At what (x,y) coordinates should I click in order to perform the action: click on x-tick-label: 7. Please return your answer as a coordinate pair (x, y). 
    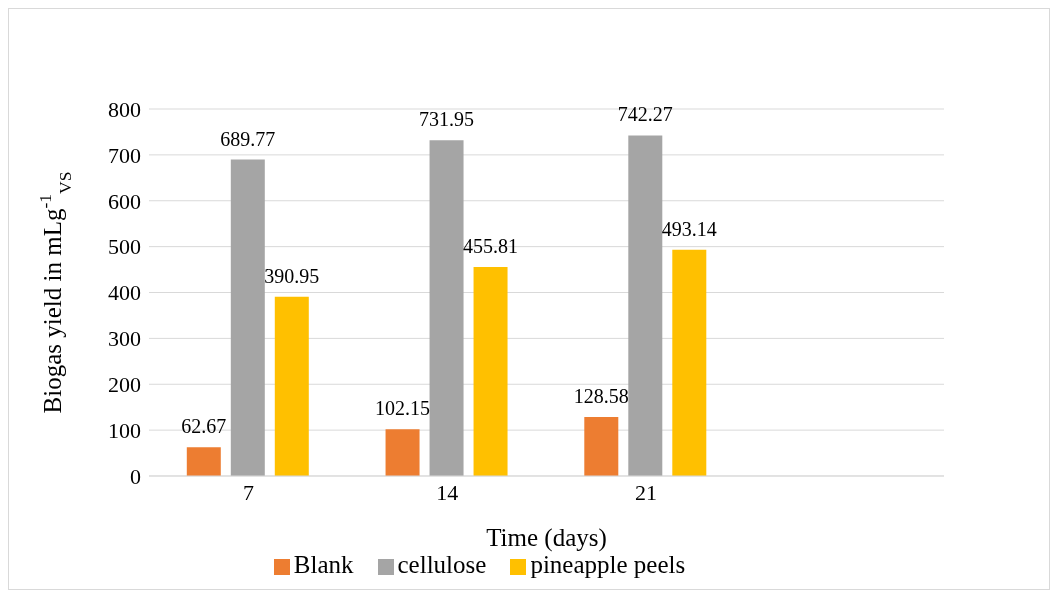
    Looking at the image, I should click on (248, 492).